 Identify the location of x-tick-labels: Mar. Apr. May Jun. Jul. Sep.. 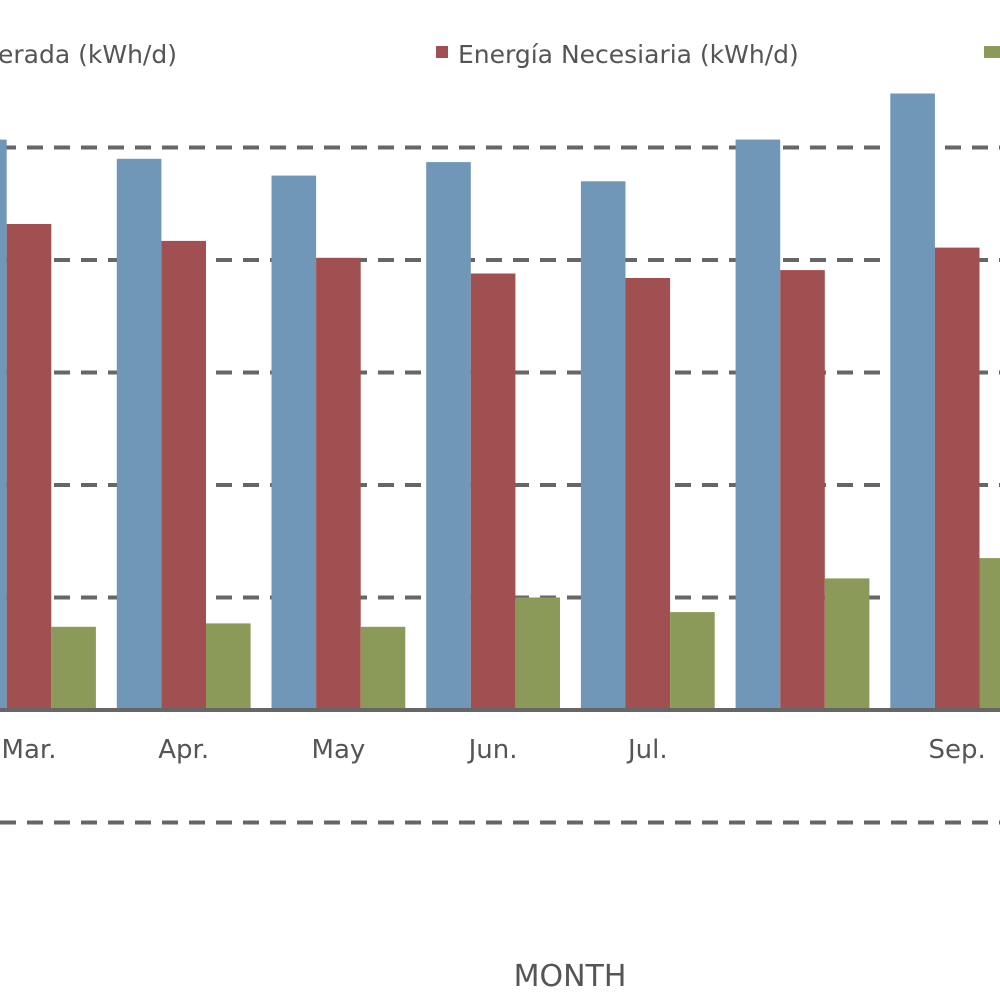
(494, 750).